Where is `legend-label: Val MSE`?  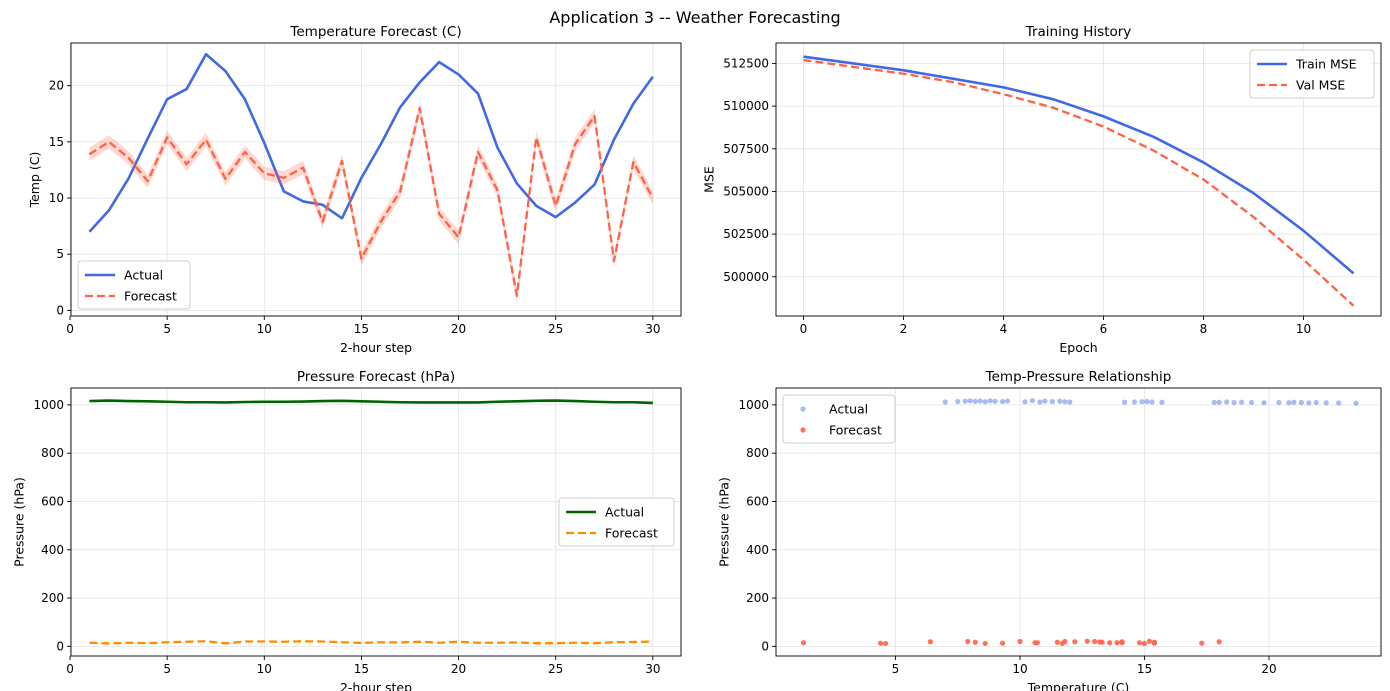 legend-label: Val MSE is located at coordinates (1320, 85).